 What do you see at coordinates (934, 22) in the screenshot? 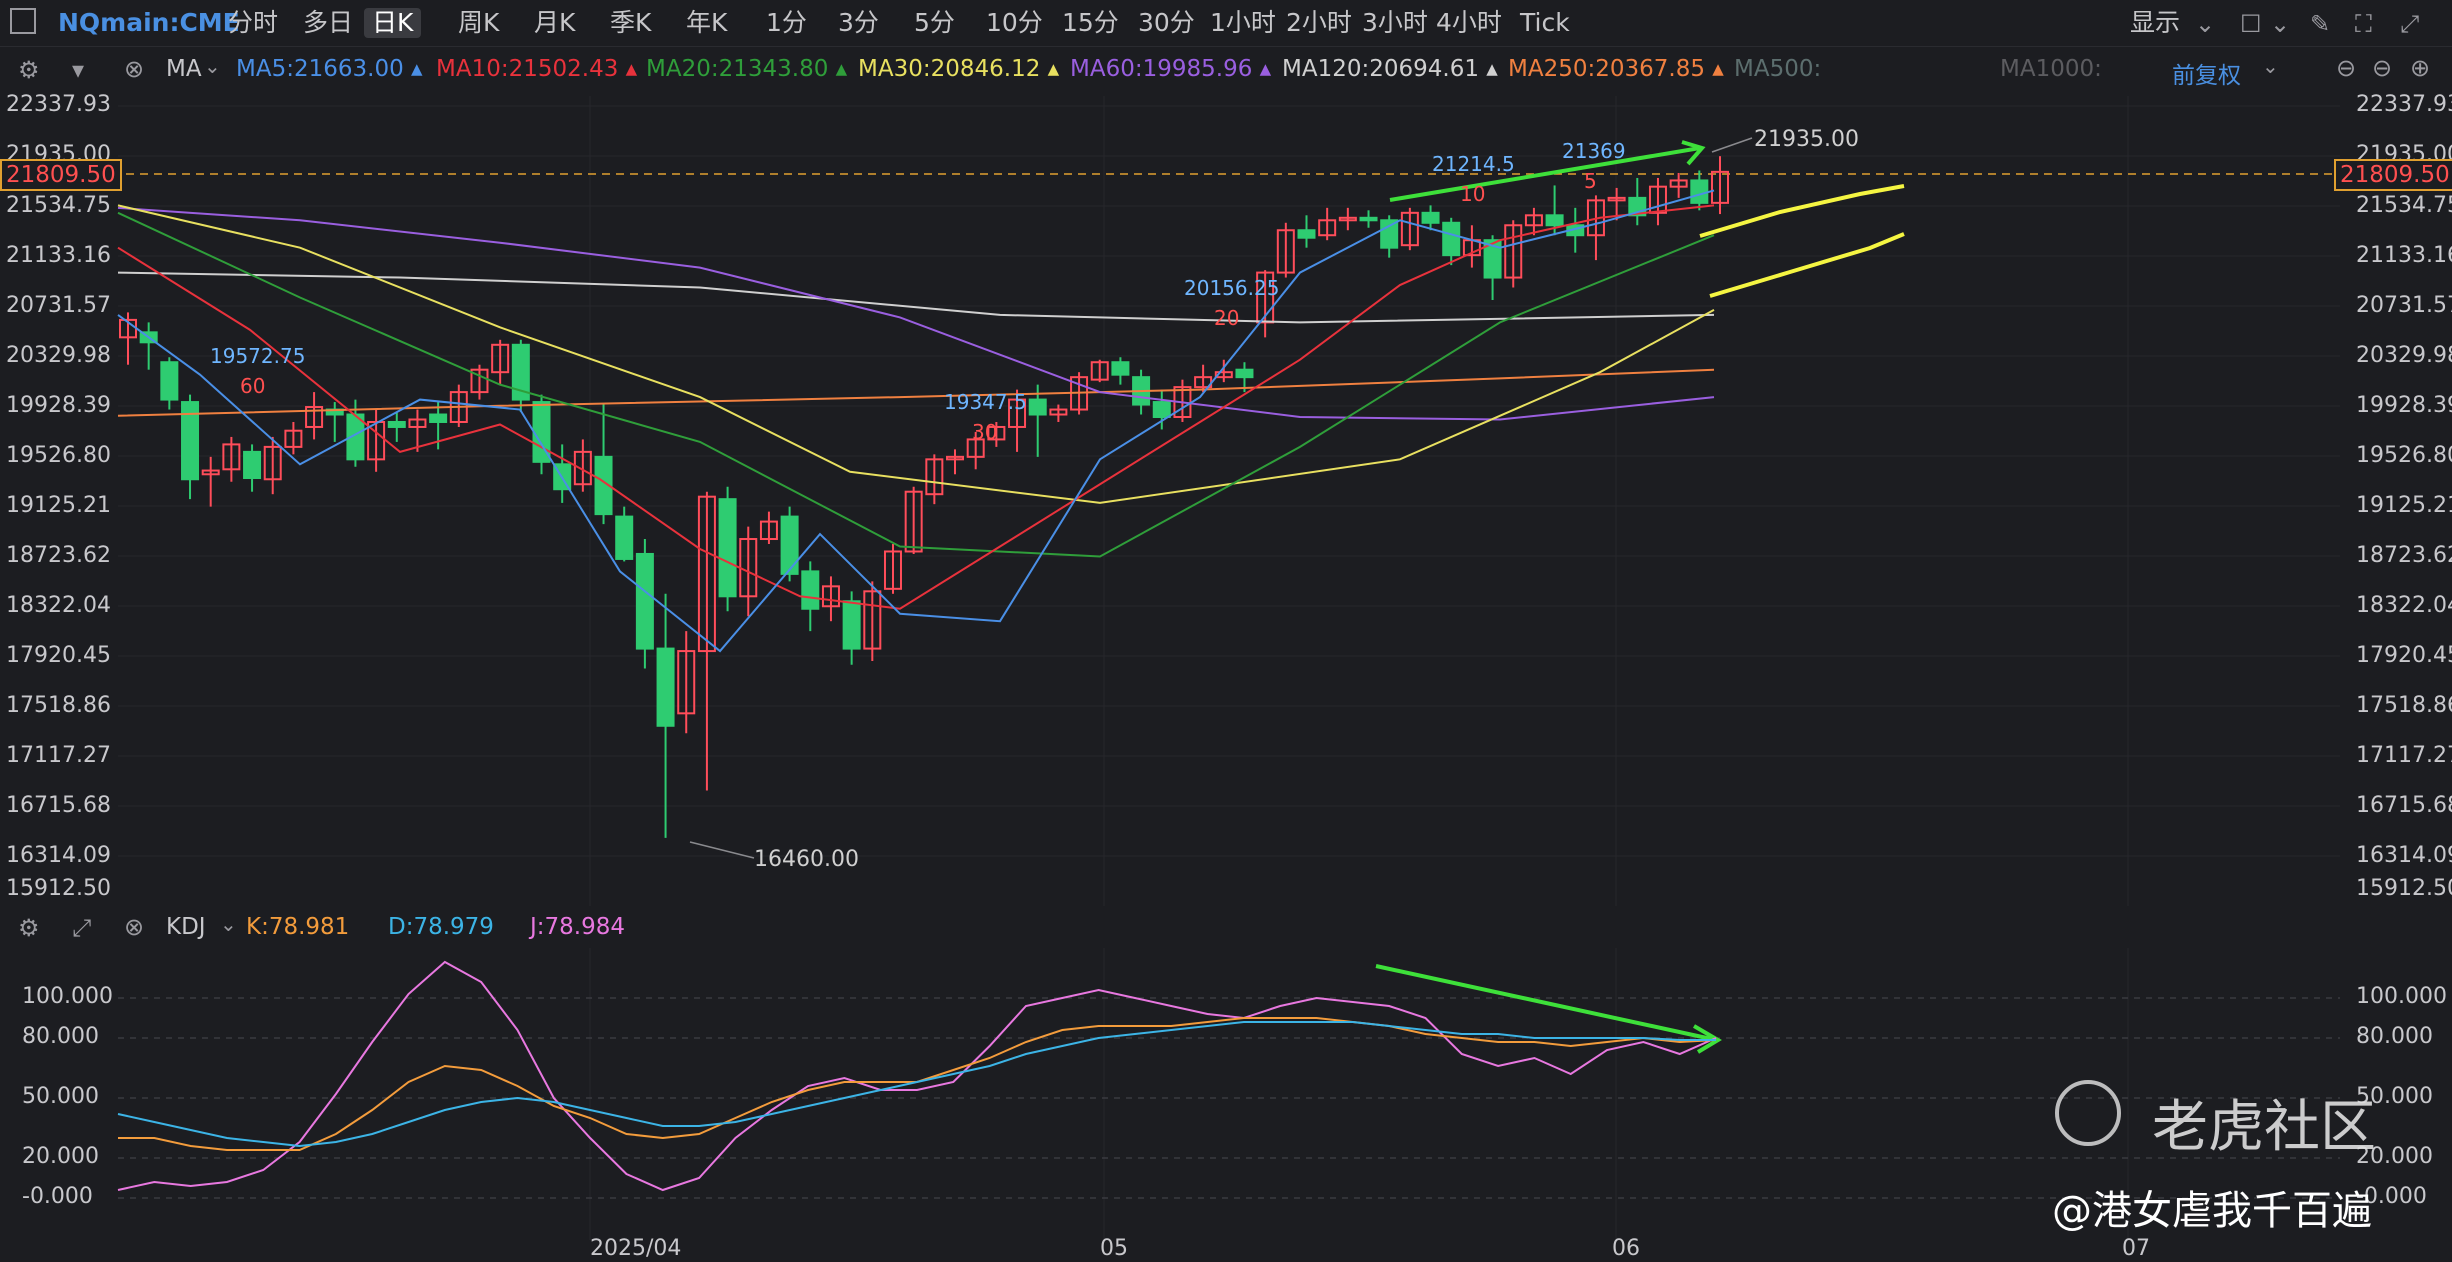
I see `period-tab-9: 5分` at bounding box center [934, 22].